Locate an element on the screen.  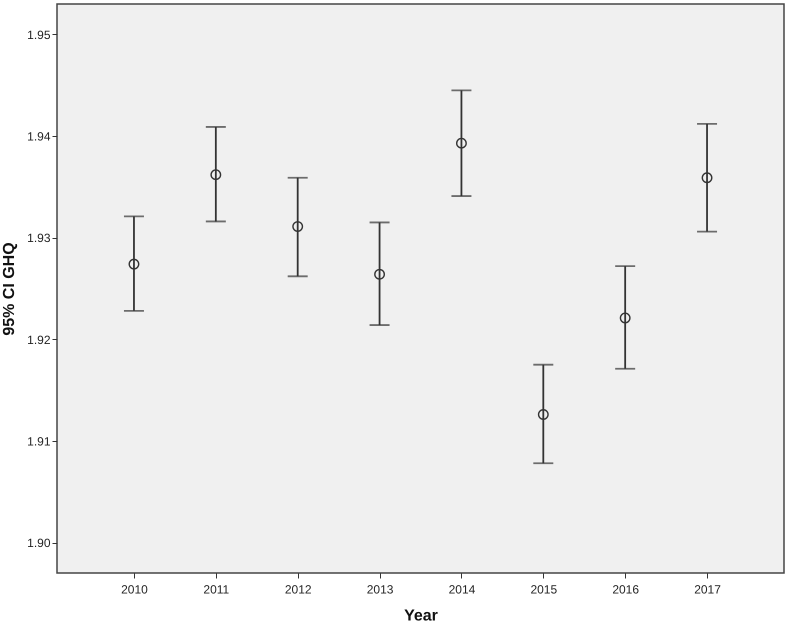
x-axis-title: Year is located at coordinates (421, 616).